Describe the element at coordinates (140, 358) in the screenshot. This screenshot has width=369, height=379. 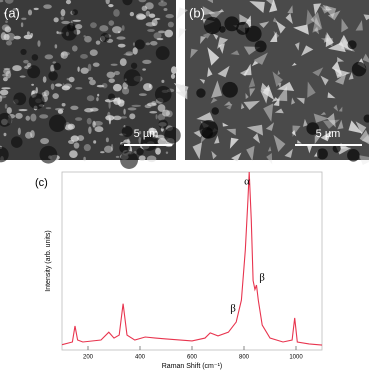
I see `x-tick-label: 400` at that location.